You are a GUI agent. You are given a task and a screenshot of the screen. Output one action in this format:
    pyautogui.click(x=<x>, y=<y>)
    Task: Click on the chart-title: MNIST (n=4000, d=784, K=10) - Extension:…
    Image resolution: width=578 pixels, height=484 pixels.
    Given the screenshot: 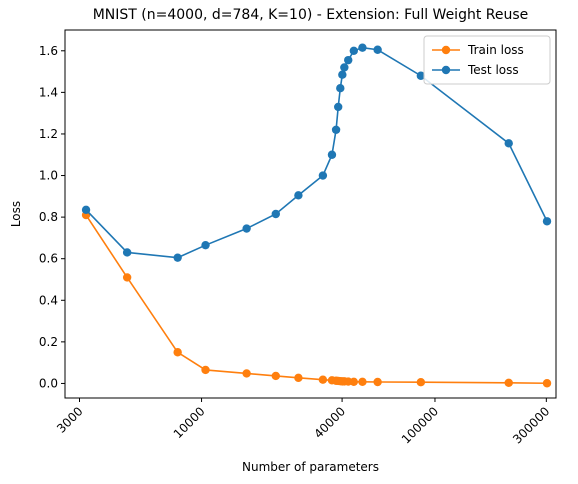 What is the action you would take?
    pyautogui.click(x=311, y=15)
    